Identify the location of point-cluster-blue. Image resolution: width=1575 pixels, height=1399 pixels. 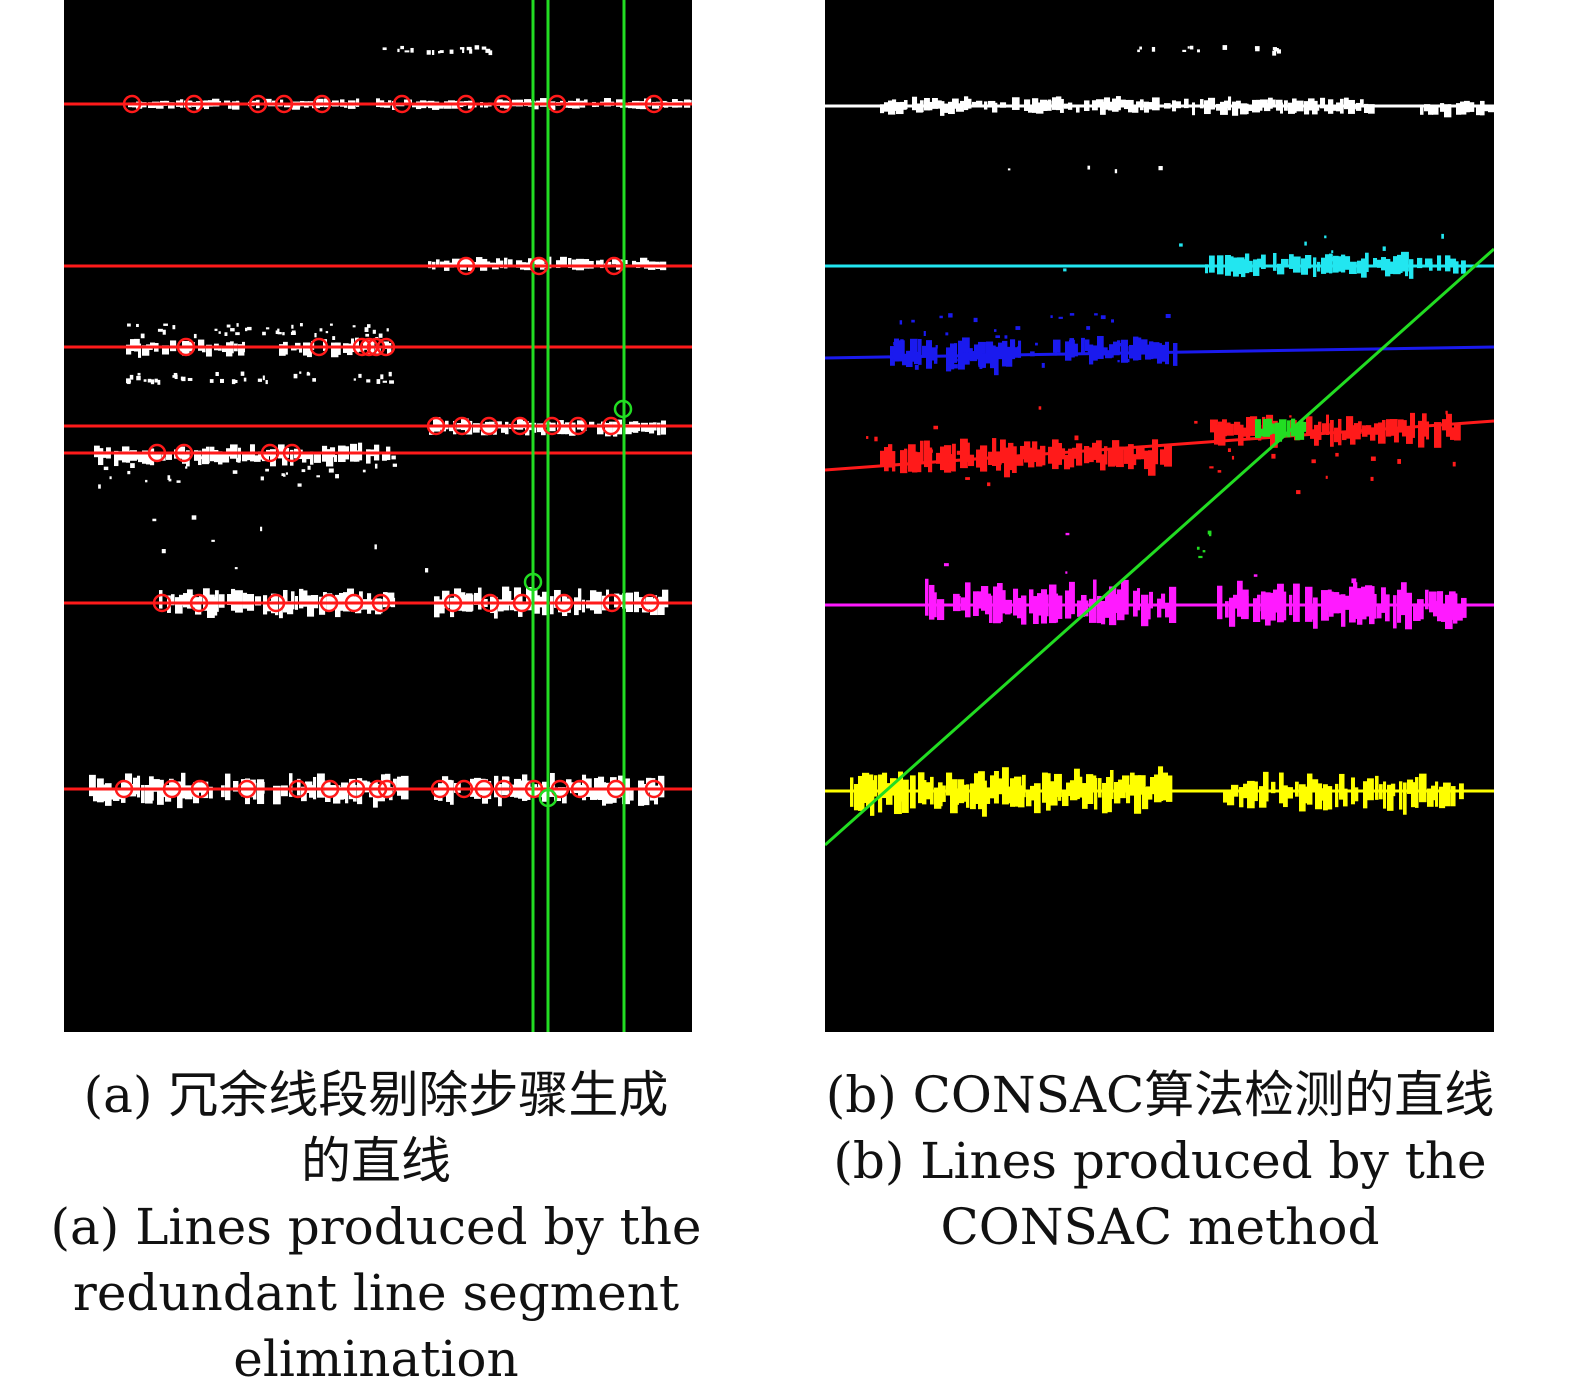
(934, 354).